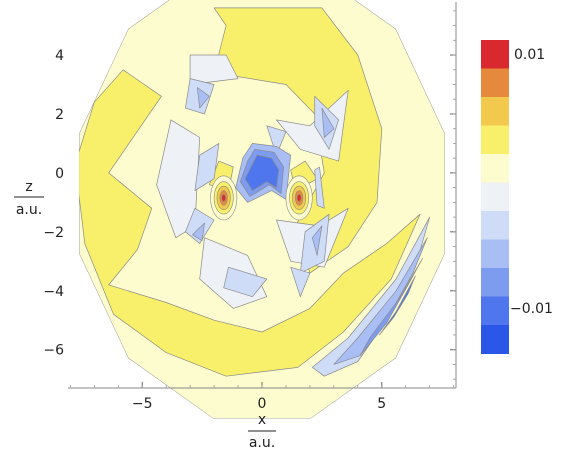 The width and height of the screenshot is (579, 464). What do you see at coordinates (53, 233) in the screenshot?
I see `y-tick-label: −2` at bounding box center [53, 233].